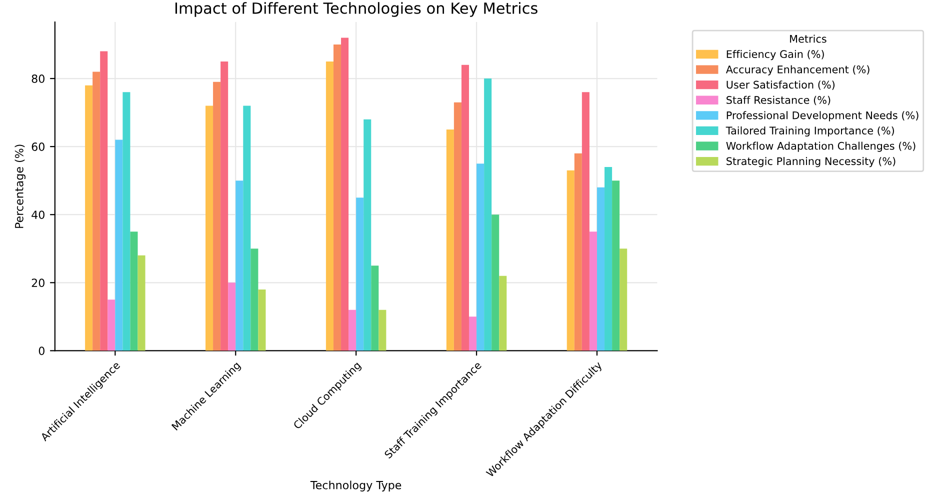 The image size is (947, 501). What do you see at coordinates (778, 101) in the screenshot?
I see `legend-label: Staff Resistance (%)` at bounding box center [778, 101].